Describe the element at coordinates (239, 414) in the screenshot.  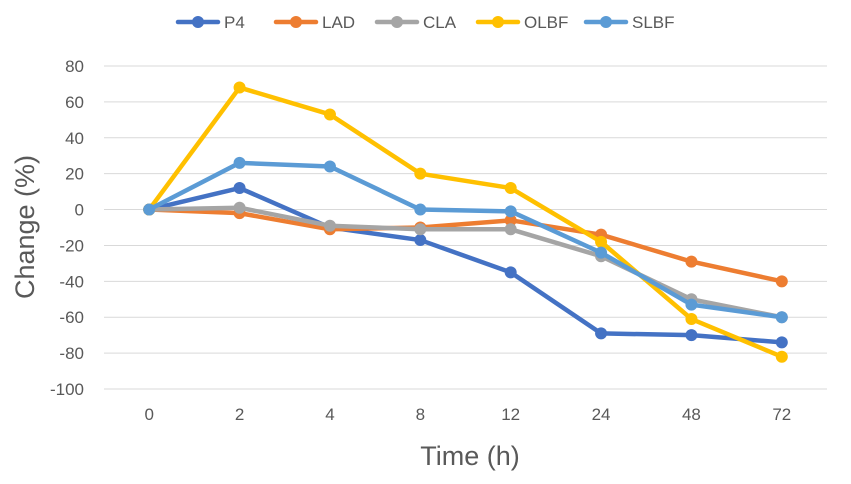
I see `x-tick-label: 2` at that location.